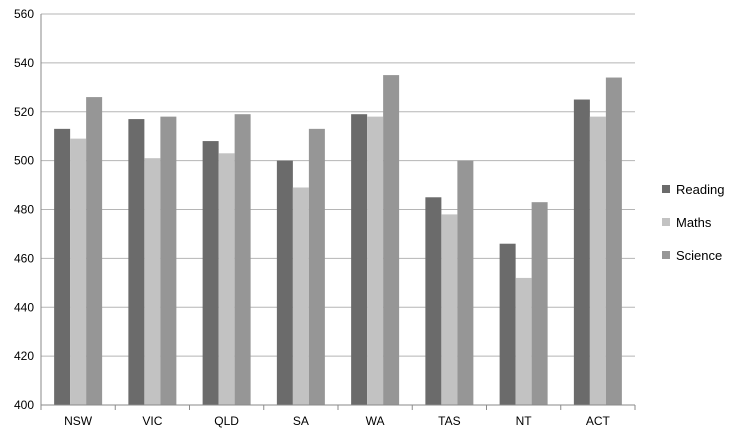  What do you see at coordinates (666, 189) in the screenshot?
I see `legend-swatch-reading` at bounding box center [666, 189].